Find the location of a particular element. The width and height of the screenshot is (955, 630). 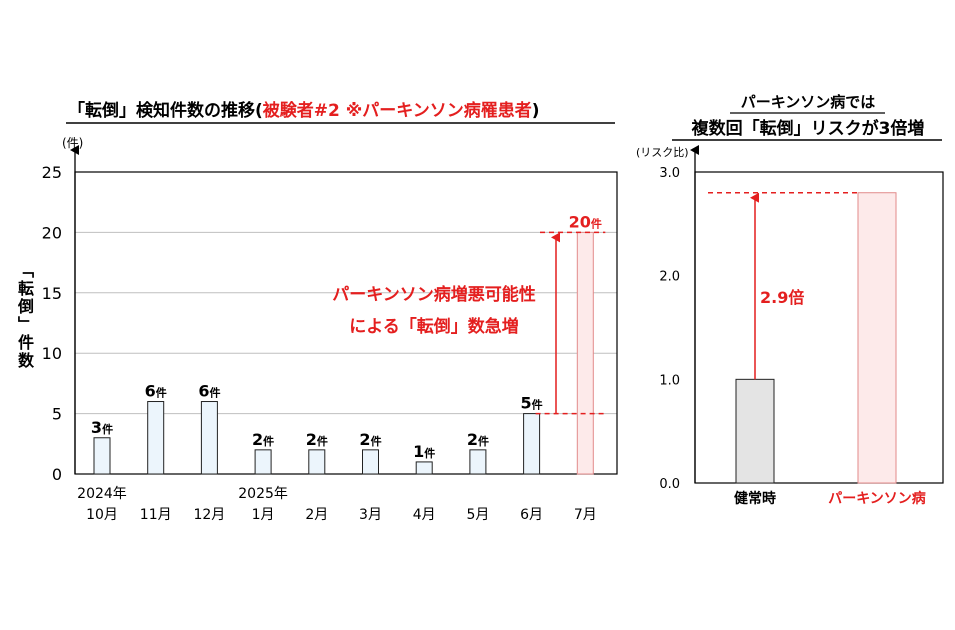

left-chart-title: 「転倒」検知件数の推移(被験者#2 ※パーキンソン病罹患者) is located at coordinates (304, 110).